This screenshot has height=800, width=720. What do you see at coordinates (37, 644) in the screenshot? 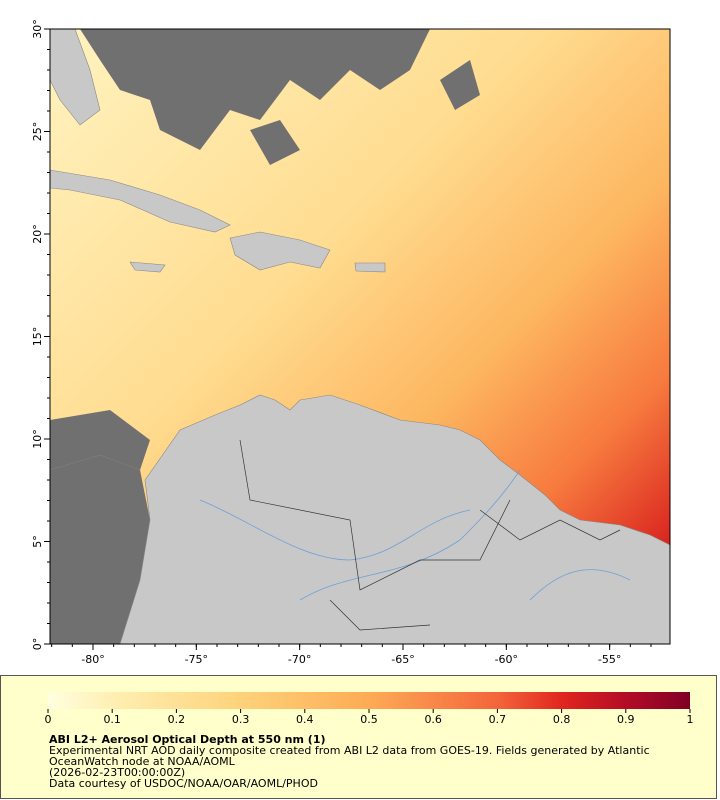
I see `y-tick-label: 0°` at bounding box center [37, 644].